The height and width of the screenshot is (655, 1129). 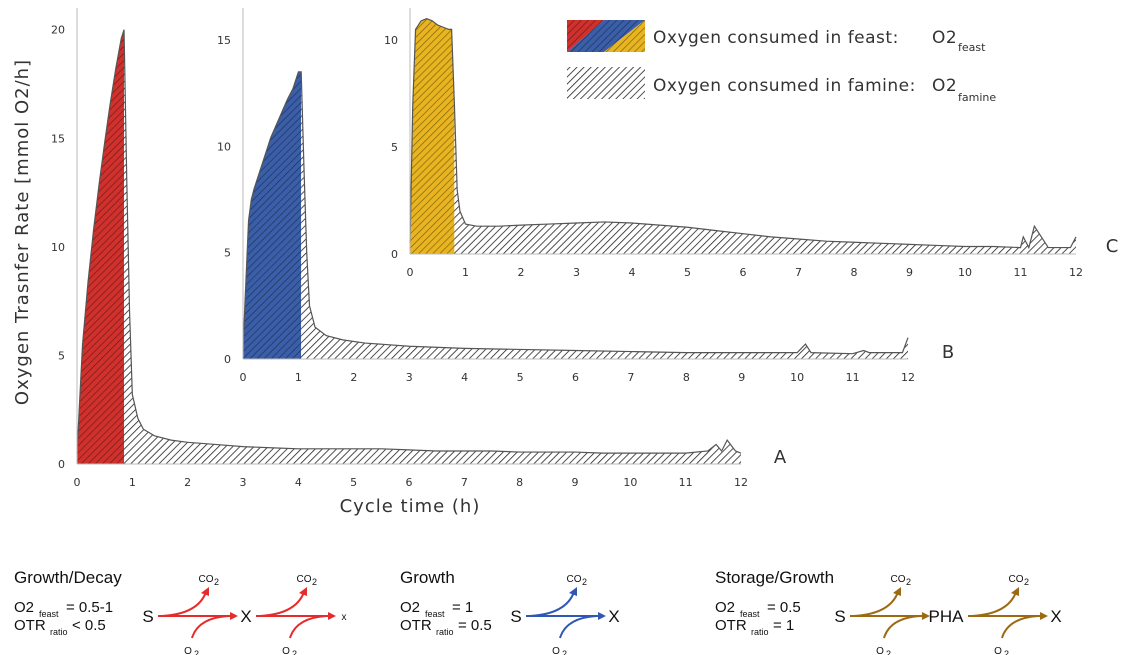 What do you see at coordinates (89, 625) in the screenshot?
I see `scheme-otr-value: < 0.5` at bounding box center [89, 625].